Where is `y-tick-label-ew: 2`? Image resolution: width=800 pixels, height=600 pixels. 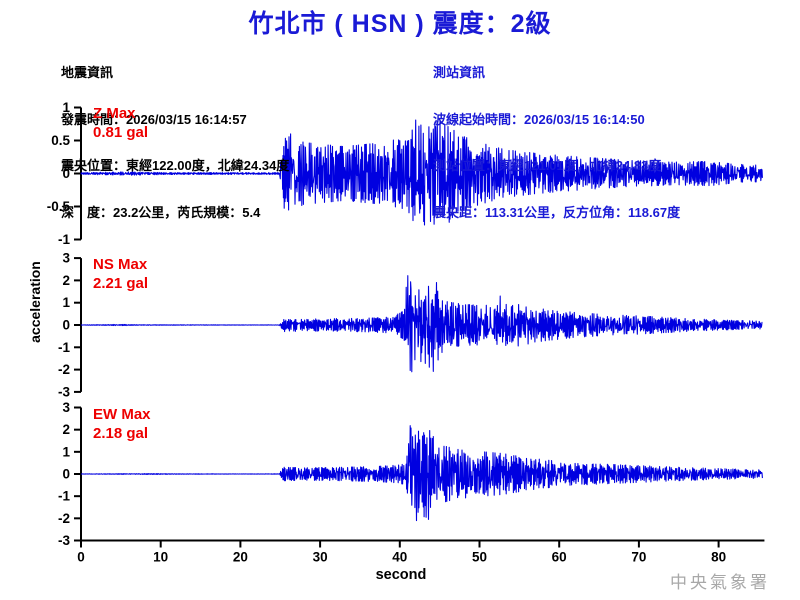
y-tick-label-ew: 2 is located at coordinates (66, 429).